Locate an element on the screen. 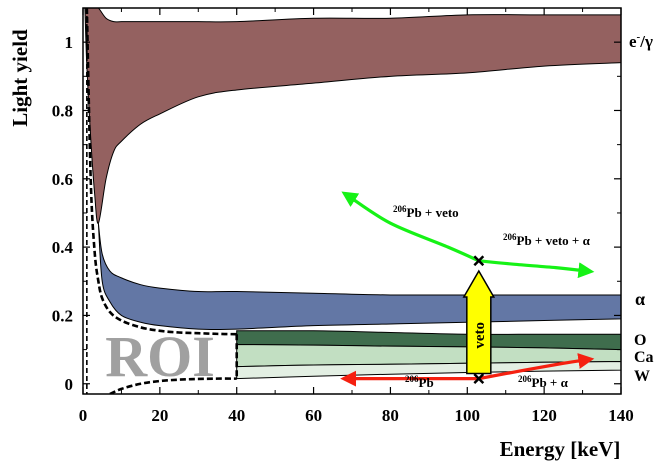  pb-alpha-arrow is located at coordinates (536, 367).